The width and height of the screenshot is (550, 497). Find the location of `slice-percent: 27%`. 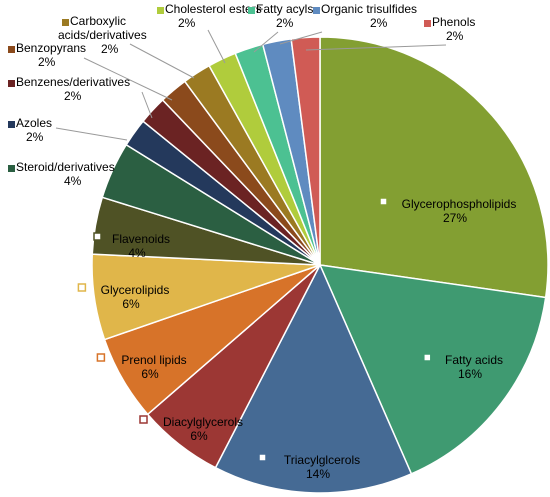

slice-percent: 27% is located at coordinates (455, 218).